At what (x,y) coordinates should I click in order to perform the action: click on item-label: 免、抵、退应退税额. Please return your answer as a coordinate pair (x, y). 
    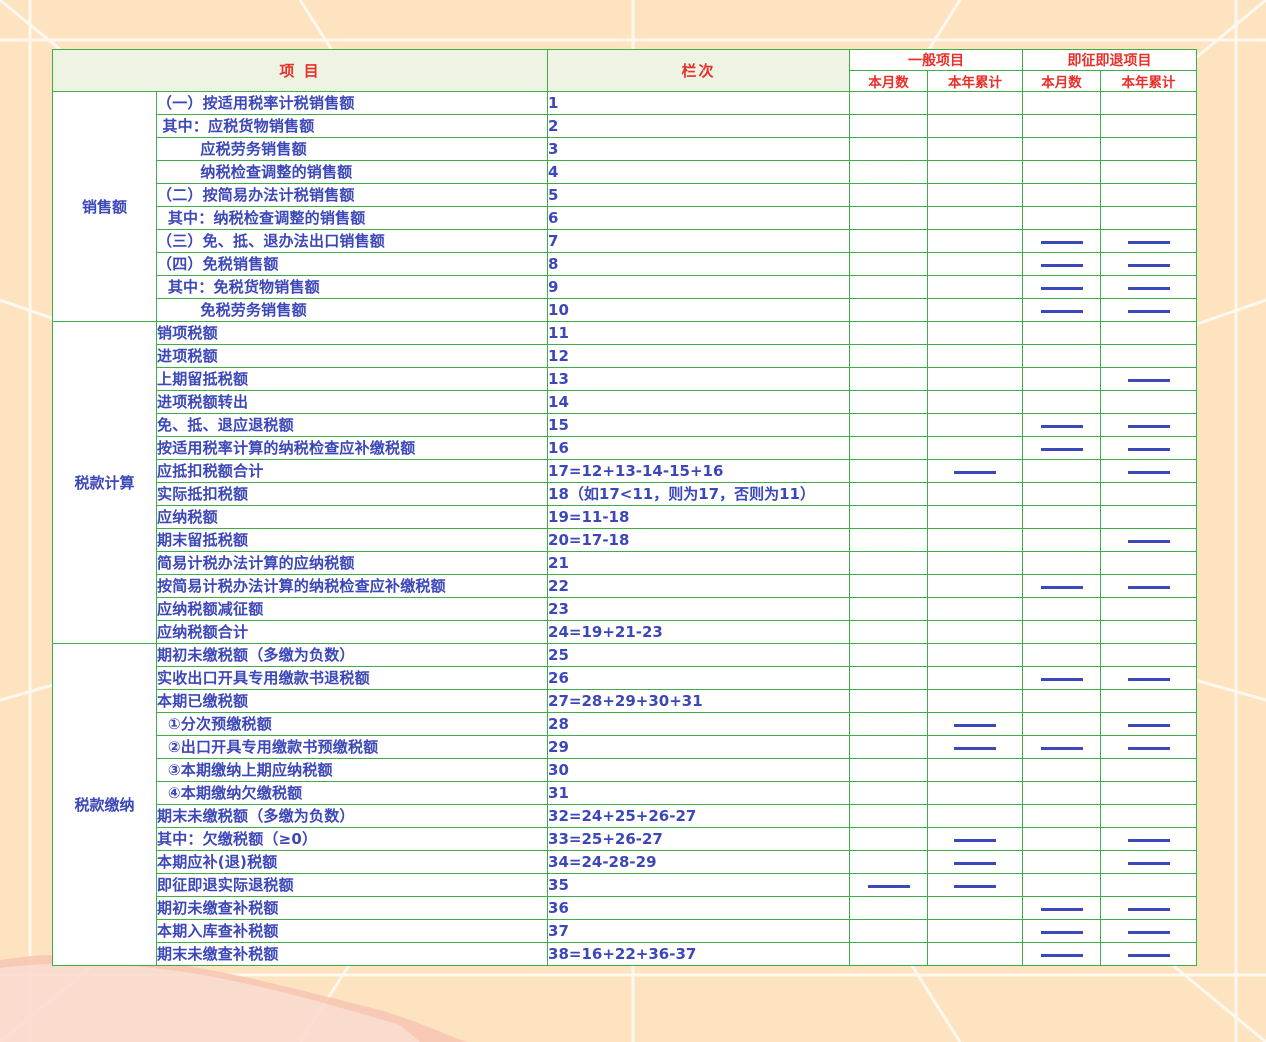
    Looking at the image, I should click on (352, 425).